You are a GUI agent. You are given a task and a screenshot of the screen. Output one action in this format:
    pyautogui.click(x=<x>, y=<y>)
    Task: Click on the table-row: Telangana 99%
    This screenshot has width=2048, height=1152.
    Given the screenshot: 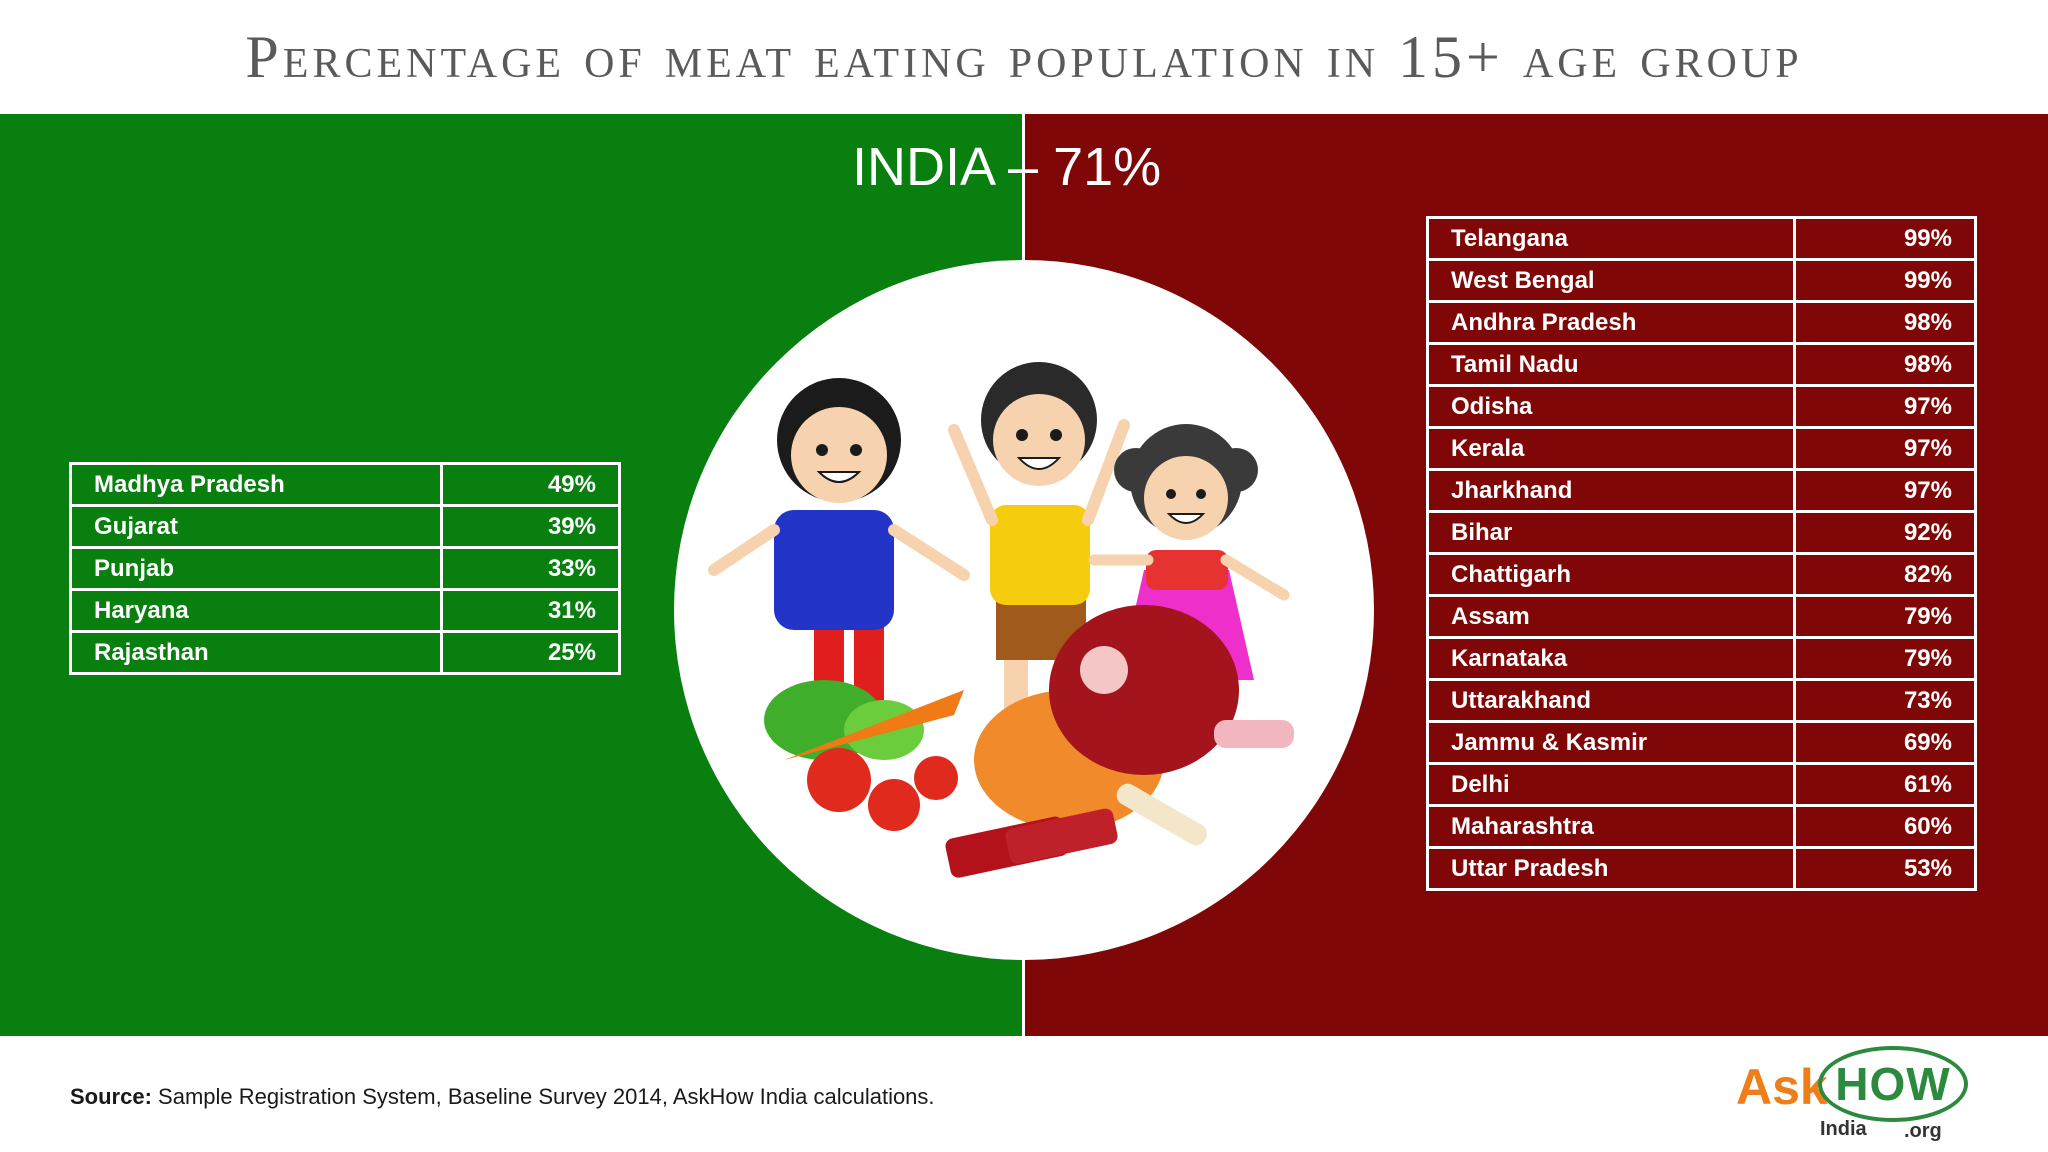 What is the action you would take?
    pyautogui.click(x=1701, y=238)
    